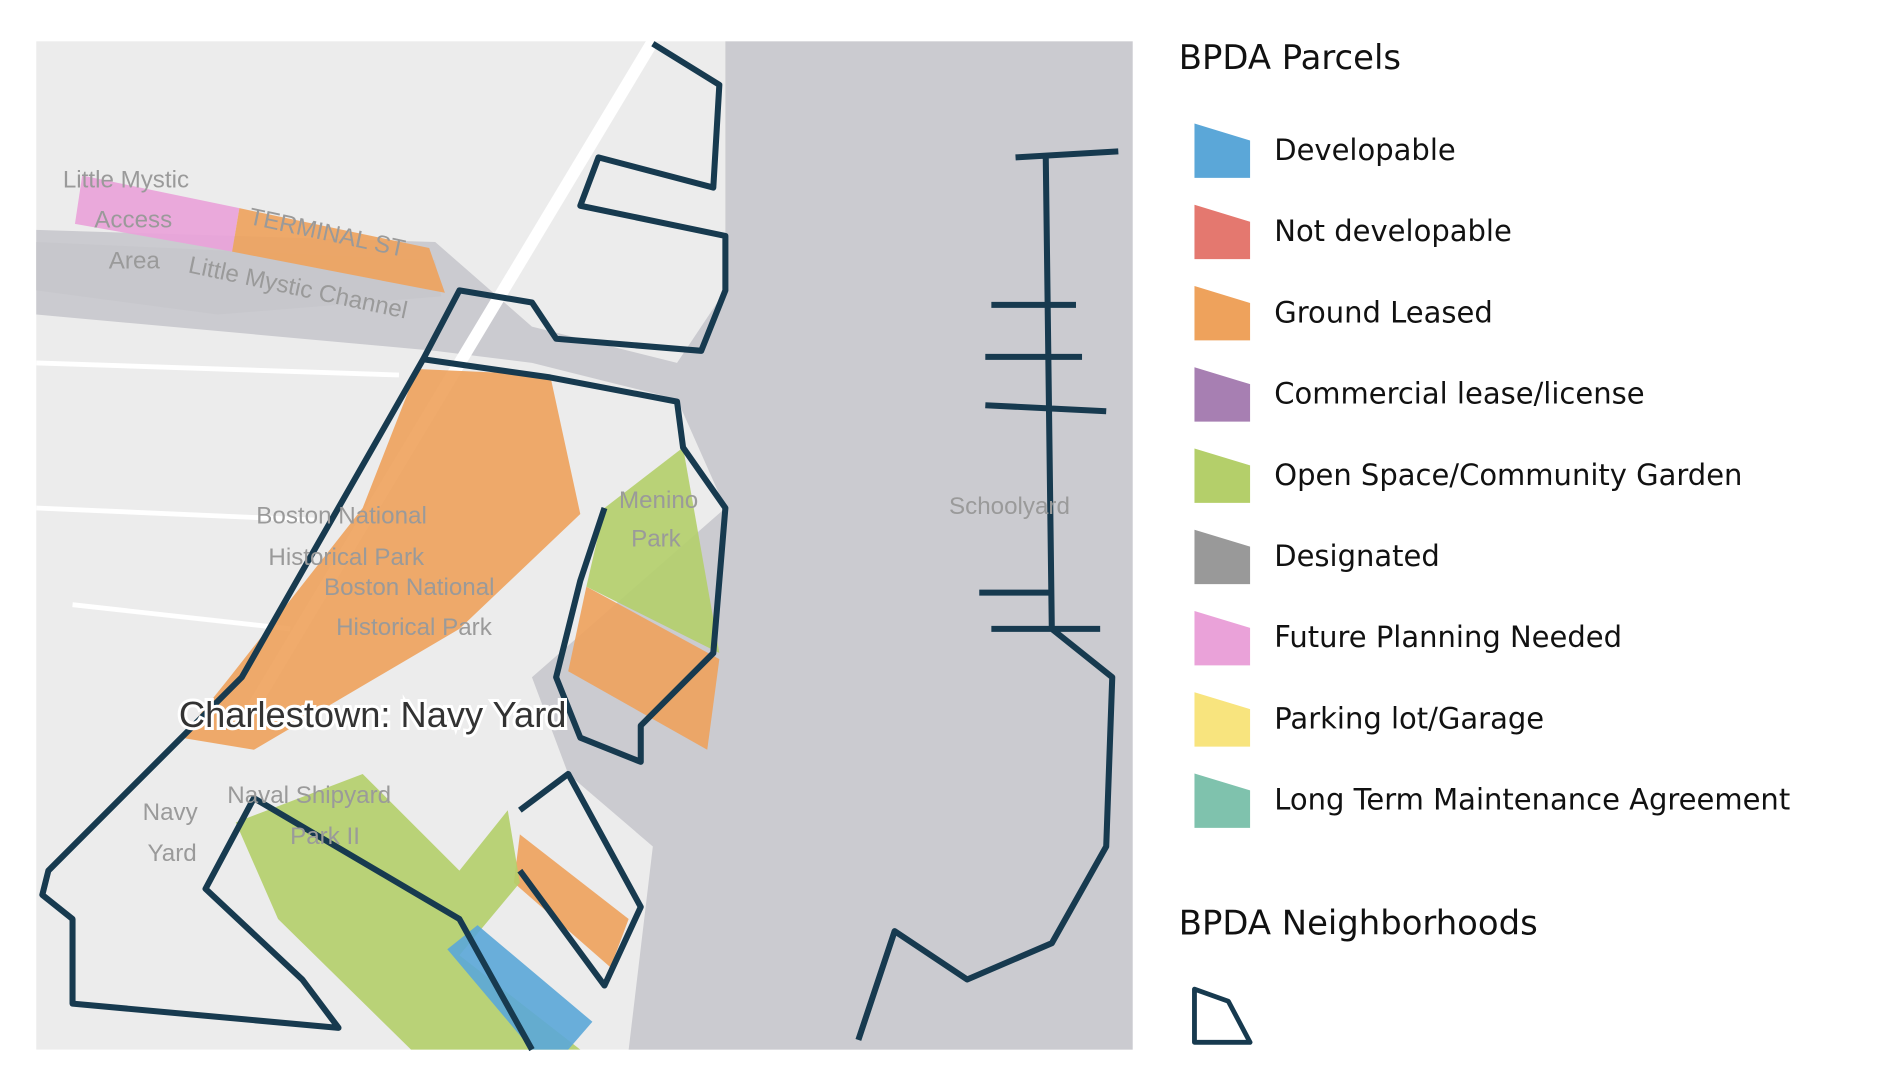 Image resolution: width=1886 pixels, height=1074 pixels. What do you see at coordinates (1508, 475) in the screenshot?
I see `legend-label: Open Space/Community Garden` at bounding box center [1508, 475].